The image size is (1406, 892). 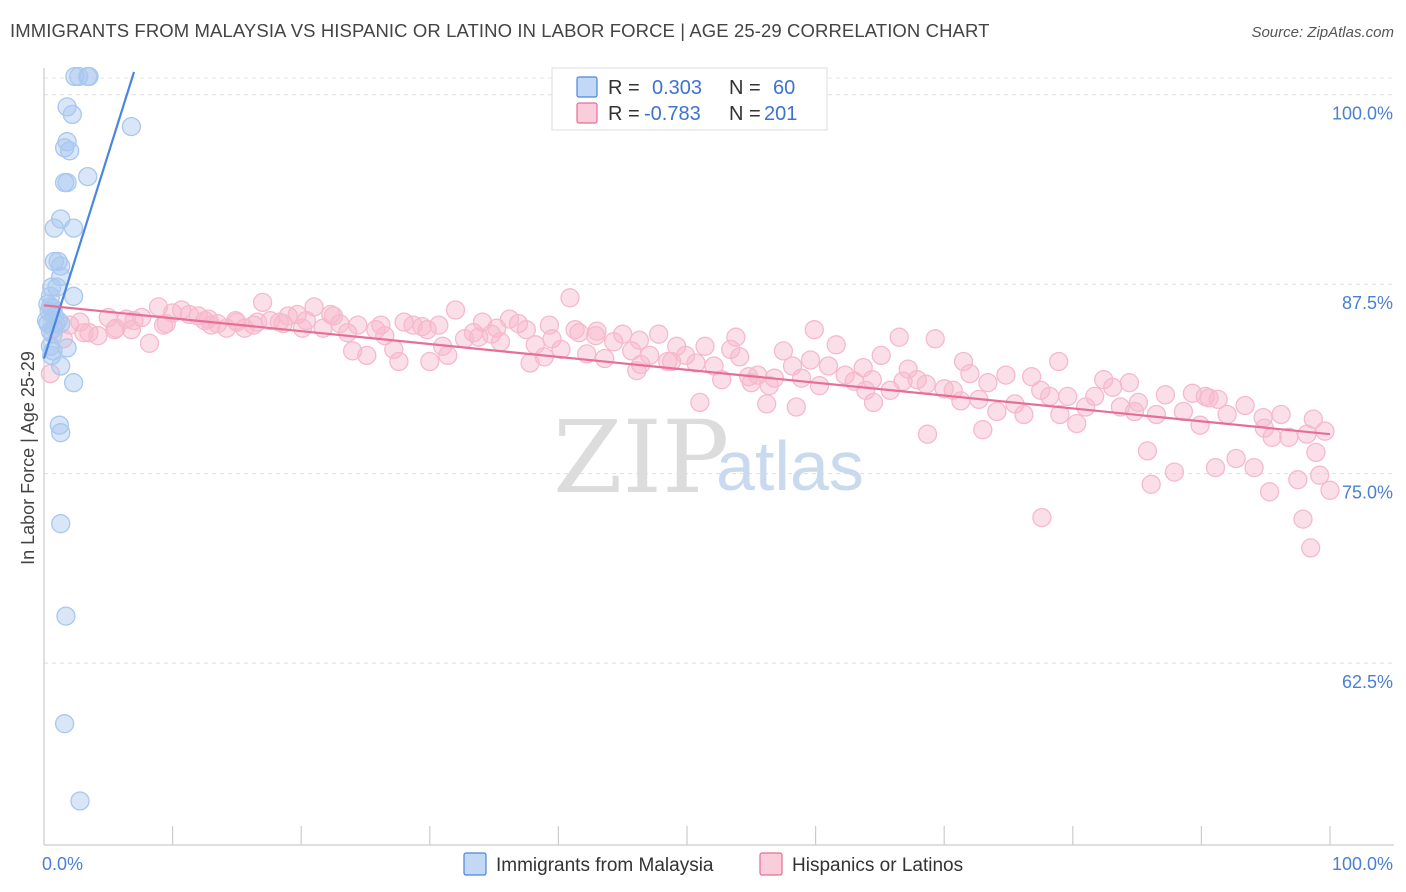 What do you see at coordinates (62, 864) in the screenshot?
I see `x-tick-label-min: 0.0%` at bounding box center [62, 864].